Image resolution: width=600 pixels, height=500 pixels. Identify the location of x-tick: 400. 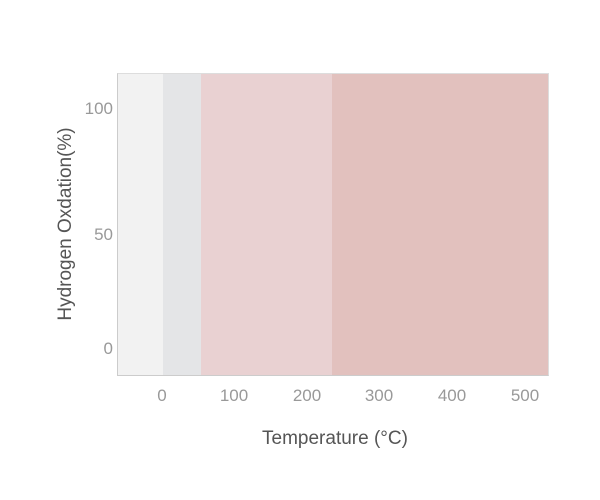
(452, 395).